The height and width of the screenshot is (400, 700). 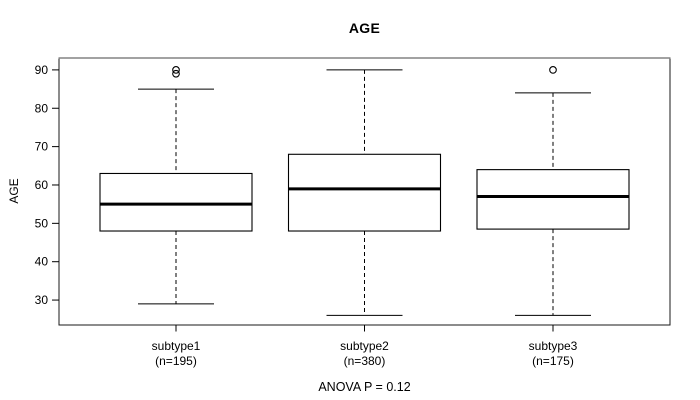 What do you see at coordinates (364, 361) in the screenshot?
I see `group-n-label: (n=380)` at bounding box center [364, 361].